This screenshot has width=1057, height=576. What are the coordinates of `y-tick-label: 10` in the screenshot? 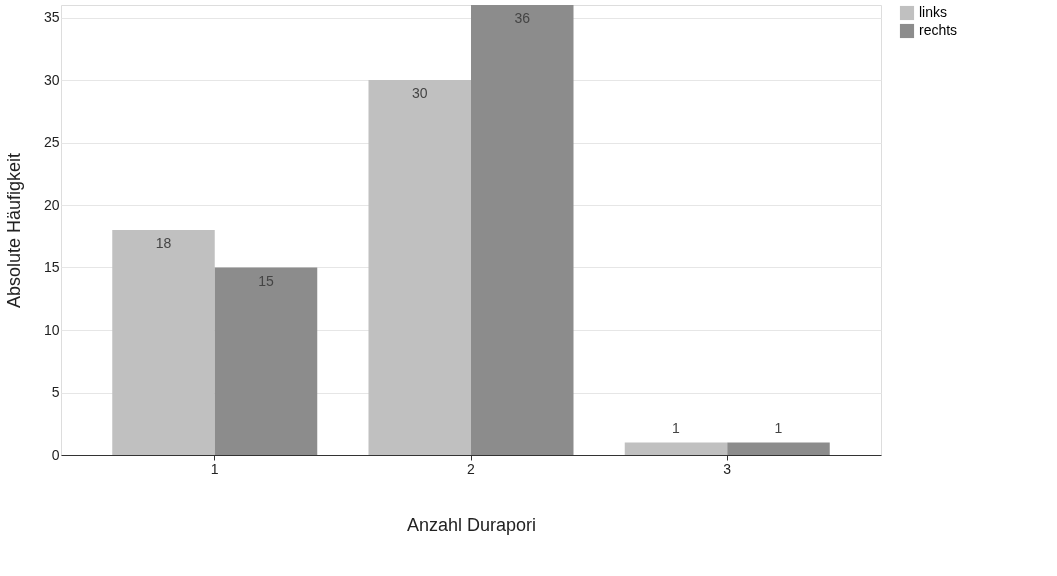 It's located at (51, 329).